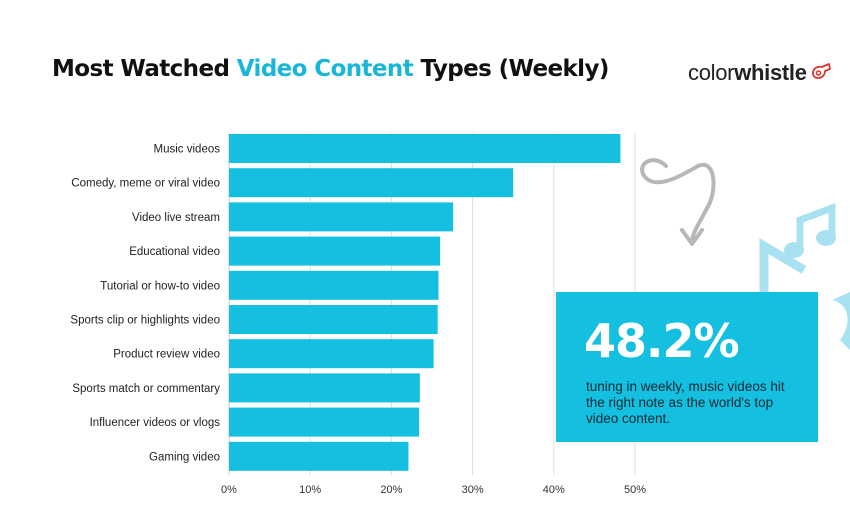  I want to click on title-part-1: Most Watched, so click(144, 69).